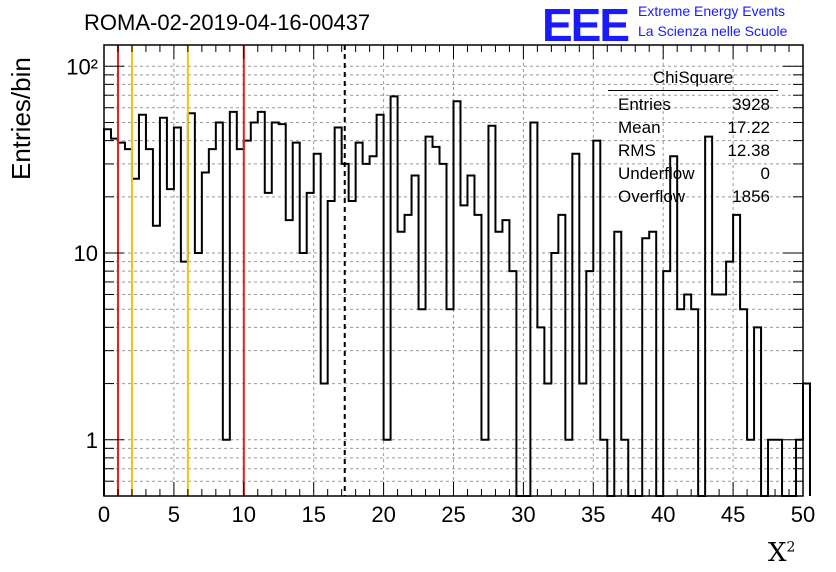 Image resolution: width=836 pixels, height=572 pixels. Describe the element at coordinates (174, 514) in the screenshot. I see `x-tick-label: 5` at that location.